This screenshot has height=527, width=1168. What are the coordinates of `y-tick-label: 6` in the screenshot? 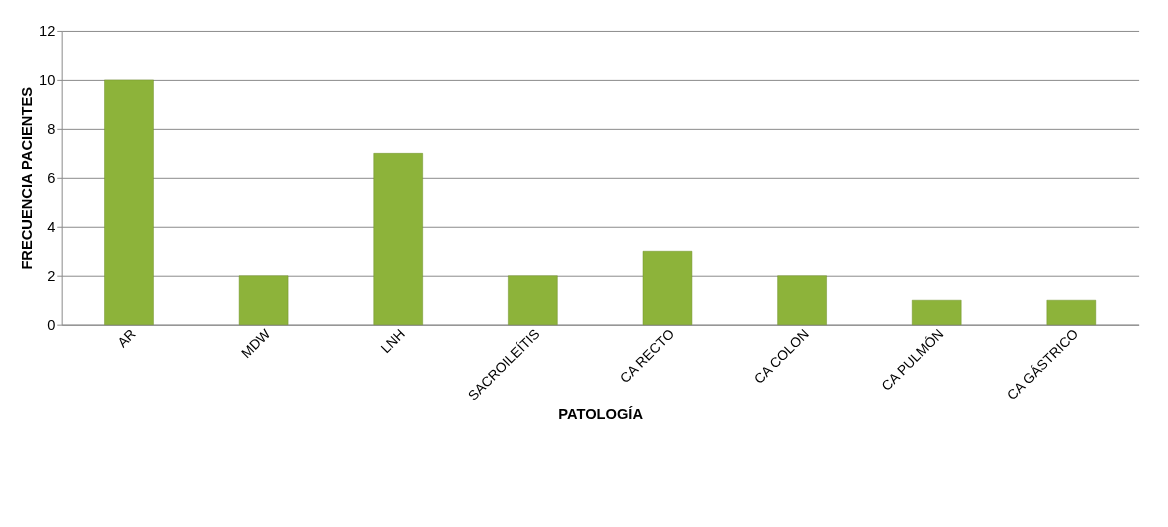 It's located at (51, 178).